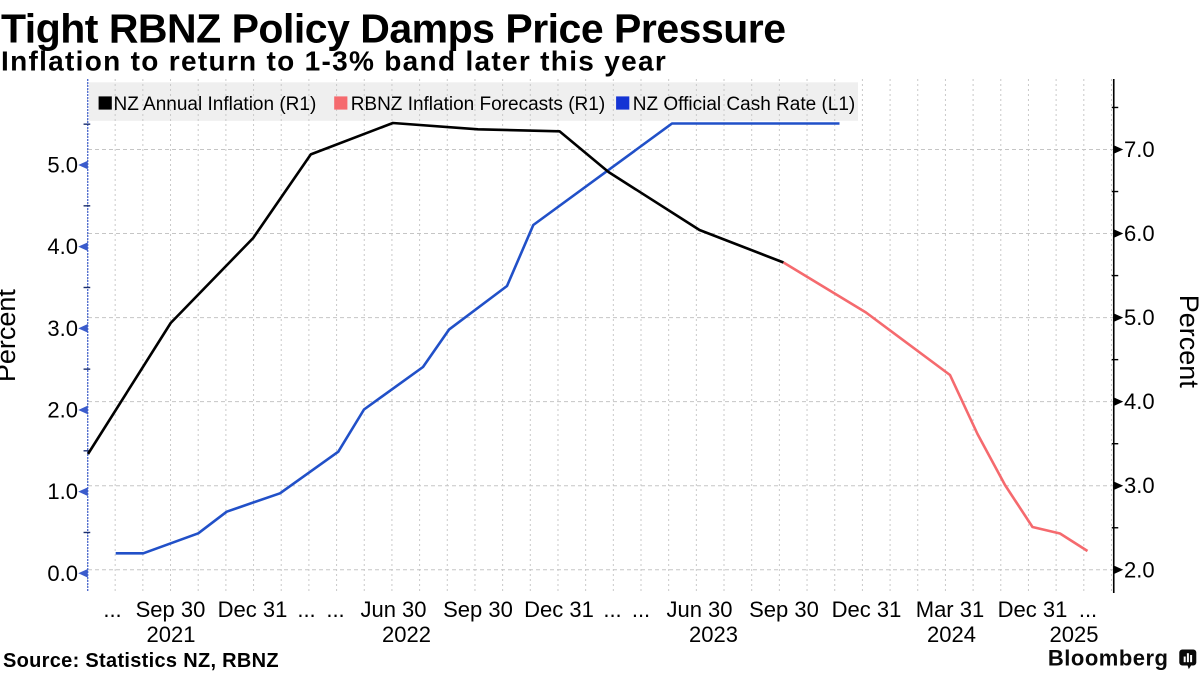  What do you see at coordinates (1139, 149) in the screenshot?
I see `svg-text: 7.0` at bounding box center [1139, 149].